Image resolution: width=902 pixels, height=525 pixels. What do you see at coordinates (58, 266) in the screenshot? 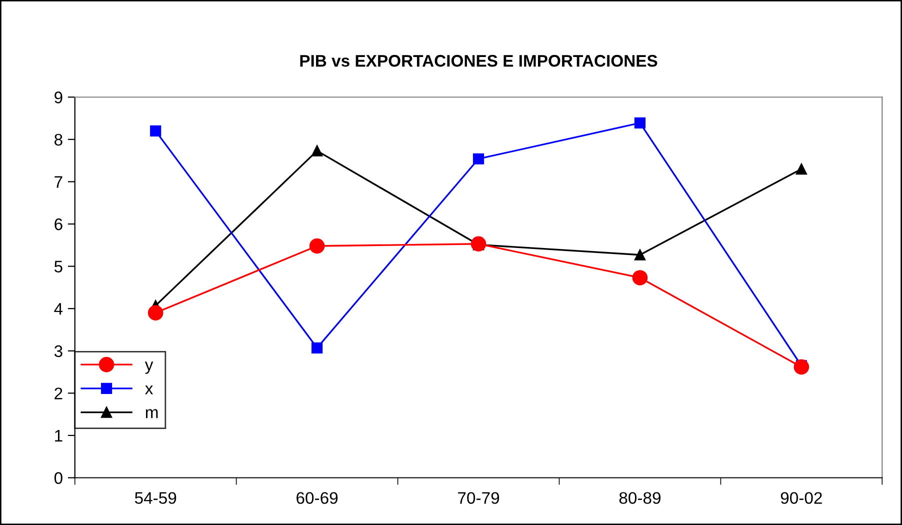
I see `y-tick-label: 5` at bounding box center [58, 266].